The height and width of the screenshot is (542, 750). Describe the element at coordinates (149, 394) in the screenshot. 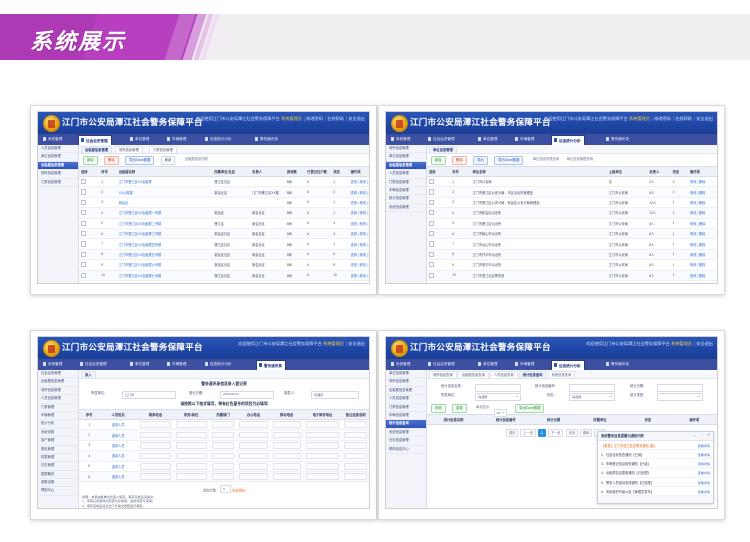

I see `field-input-0: 江门市` at that location.